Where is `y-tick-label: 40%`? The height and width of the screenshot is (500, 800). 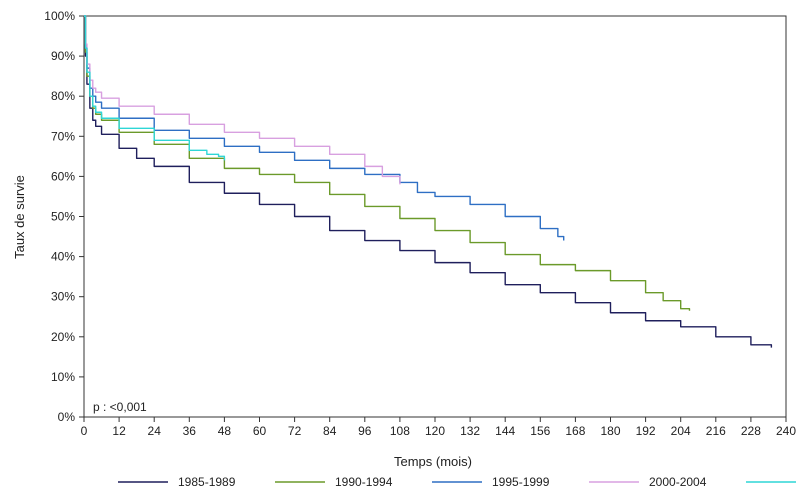
y-tick-label: 40% is located at coordinates (63, 257).